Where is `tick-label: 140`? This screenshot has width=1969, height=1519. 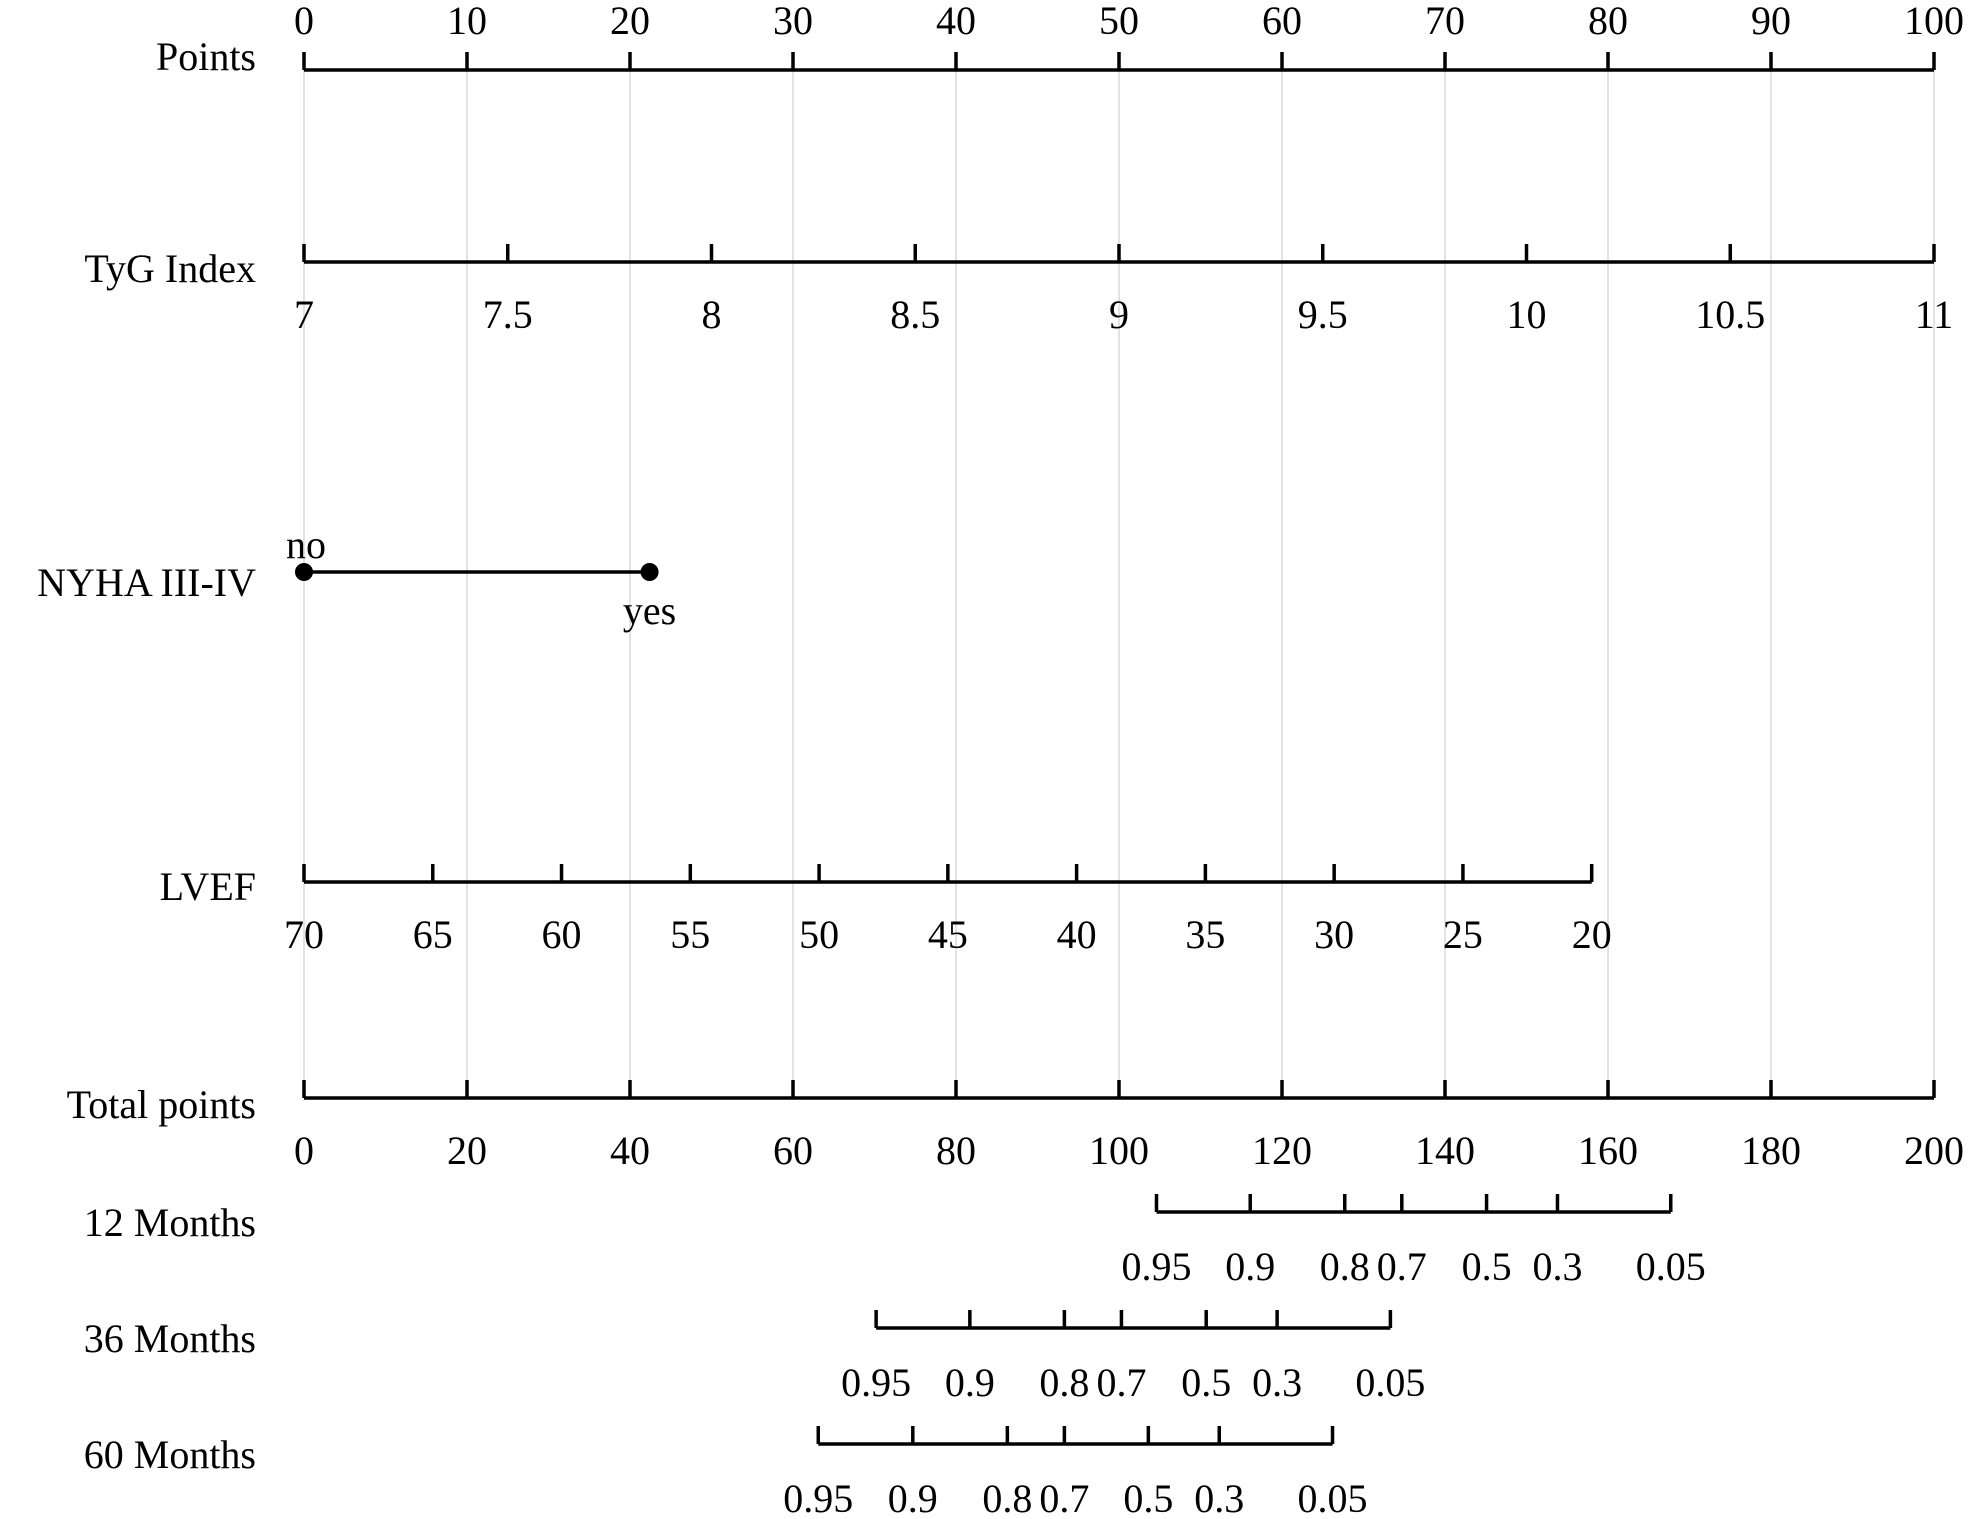 tick-label: 140 is located at coordinates (1445, 1150).